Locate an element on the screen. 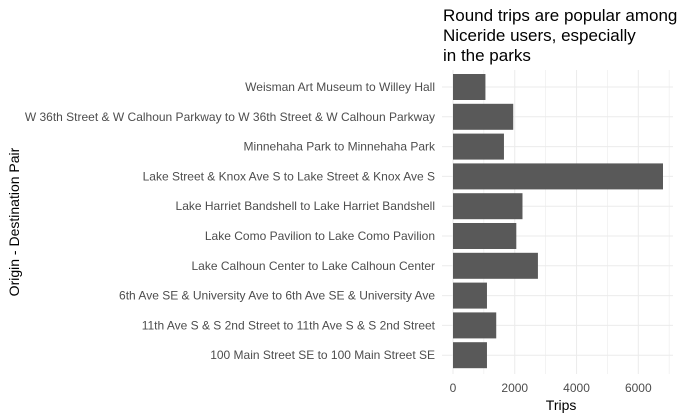  x-tick-label: 2000 is located at coordinates (514, 388).